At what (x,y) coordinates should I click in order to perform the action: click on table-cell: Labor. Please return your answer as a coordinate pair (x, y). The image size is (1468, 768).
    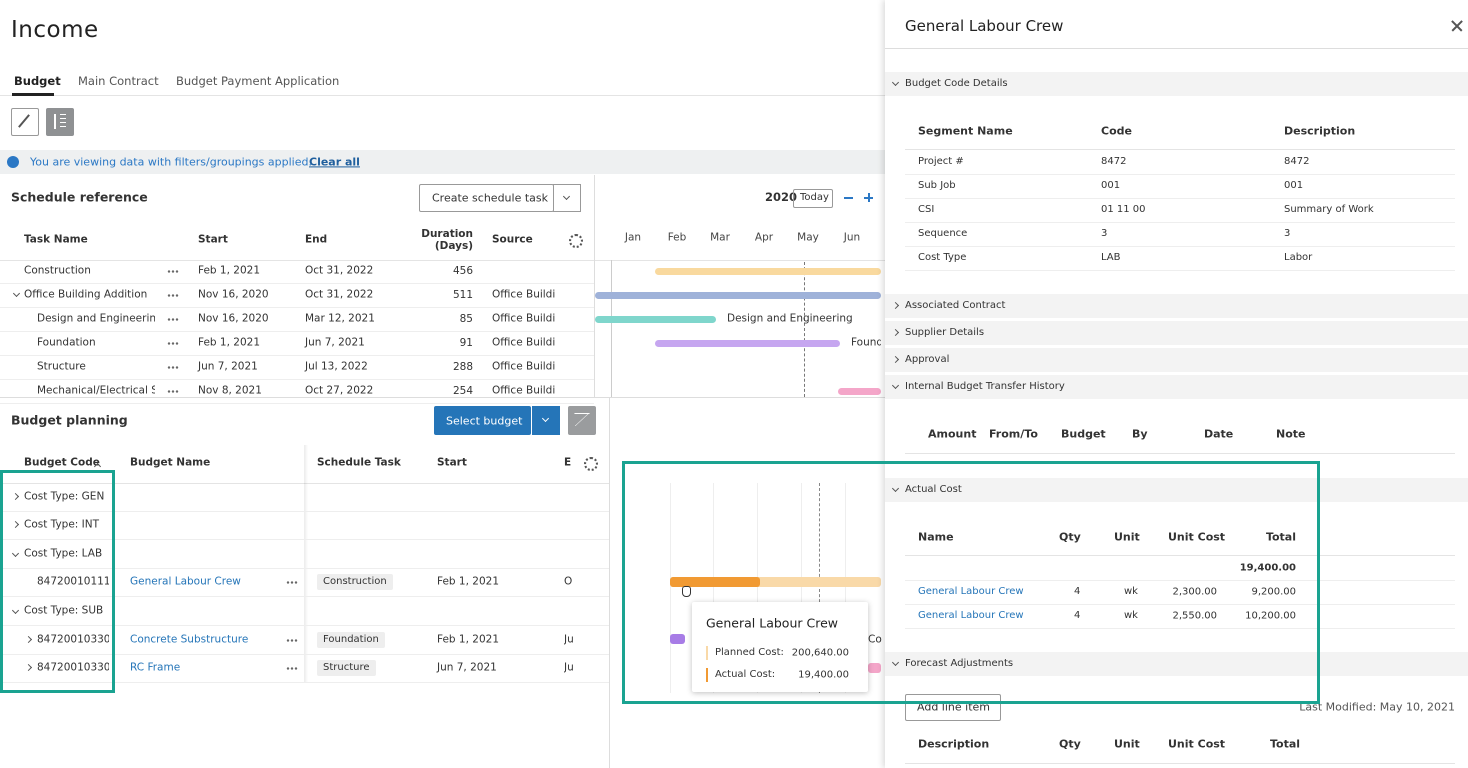
    Looking at the image, I should click on (1298, 257).